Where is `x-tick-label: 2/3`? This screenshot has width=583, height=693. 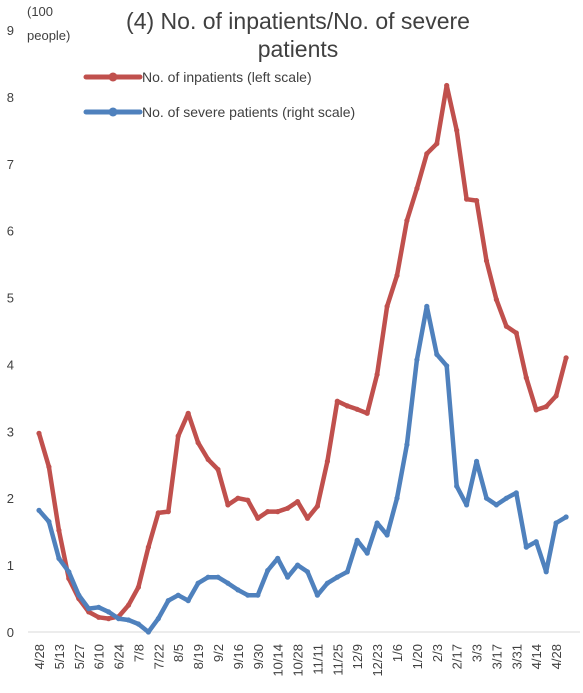
x-tick-label: 2/3 is located at coordinates (437, 653).